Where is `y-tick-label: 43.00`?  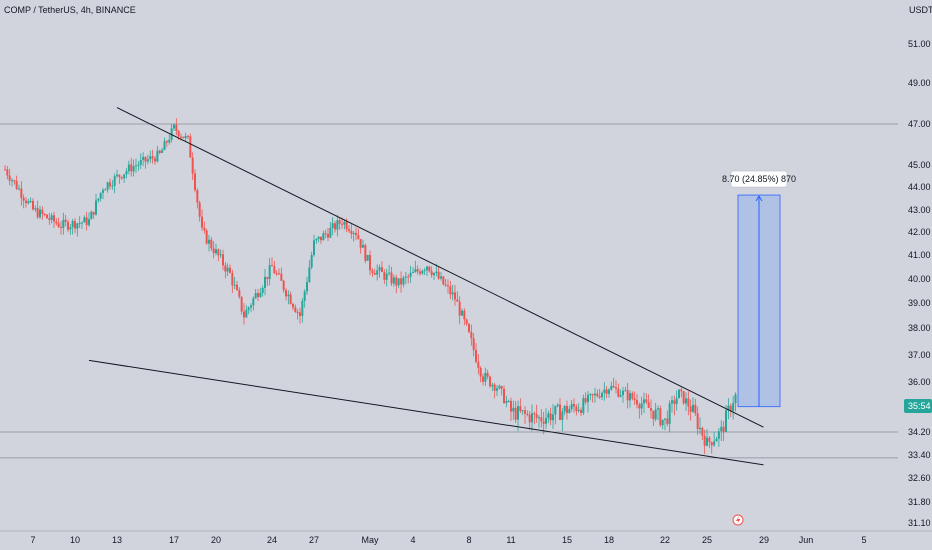 y-tick-label: 43.00 is located at coordinates (919, 210).